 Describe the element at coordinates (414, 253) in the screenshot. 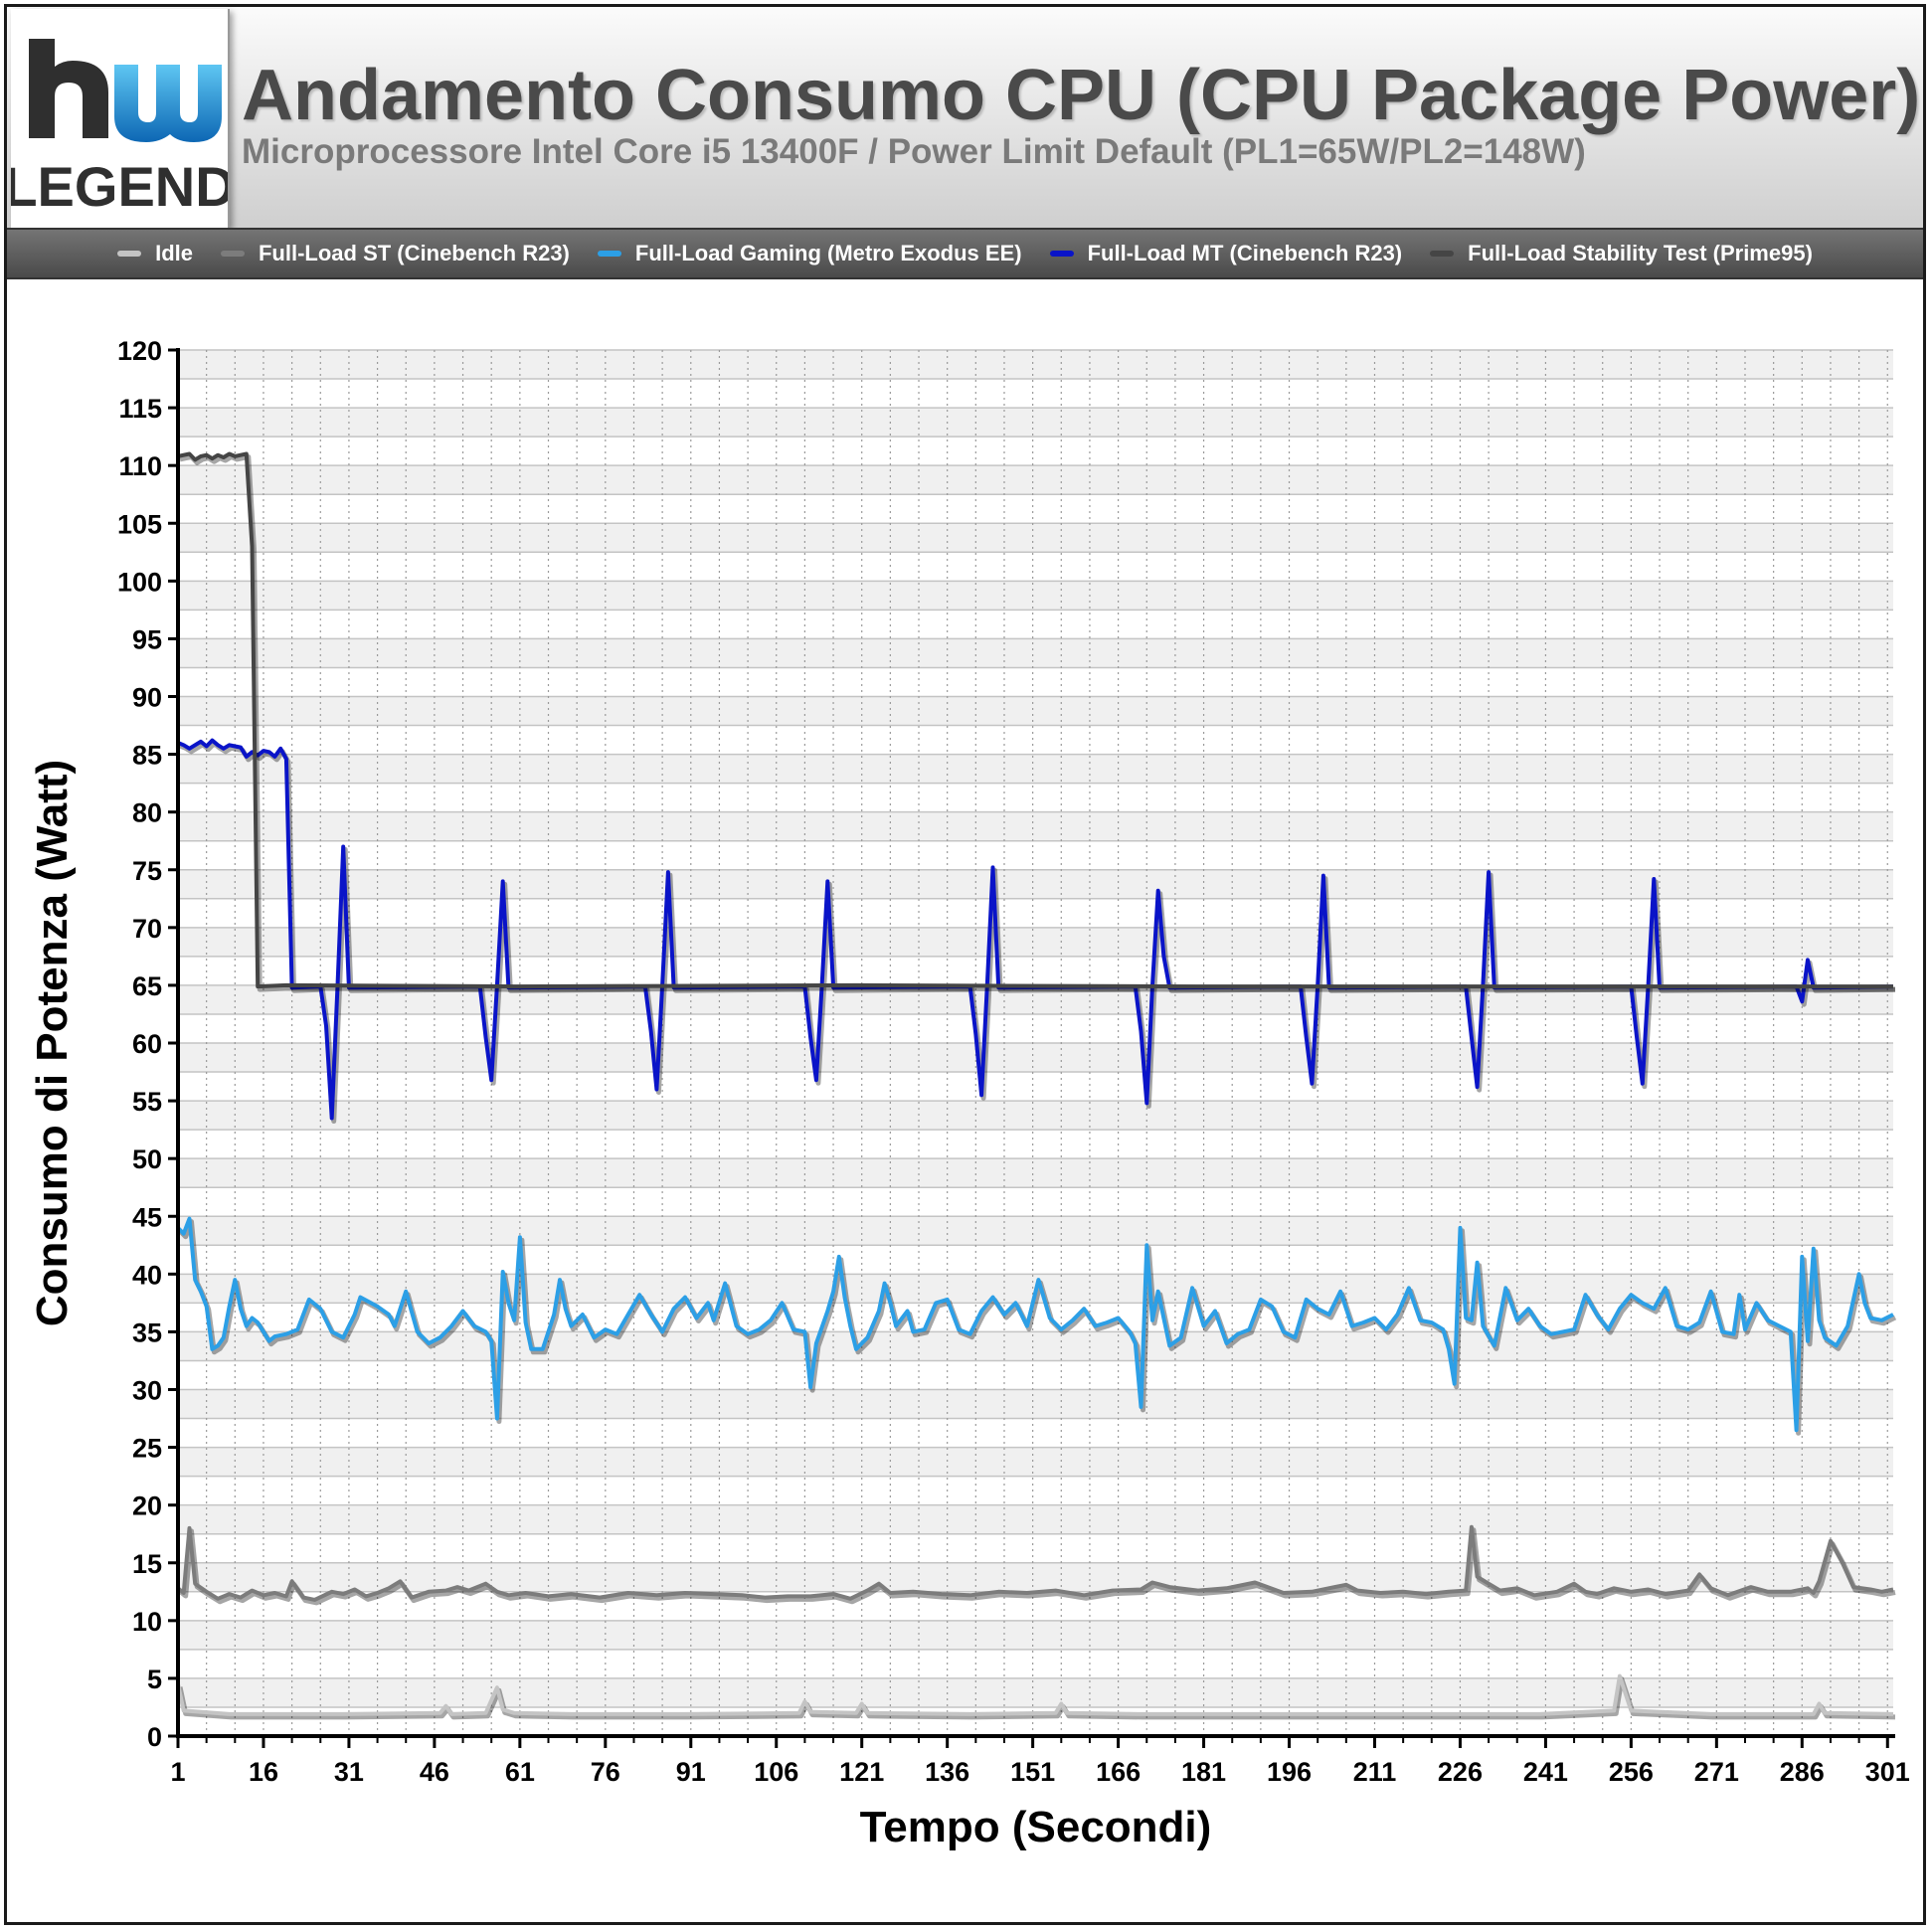

I see `legend-label: Full-Load ST (Cinebench R23)` at that location.